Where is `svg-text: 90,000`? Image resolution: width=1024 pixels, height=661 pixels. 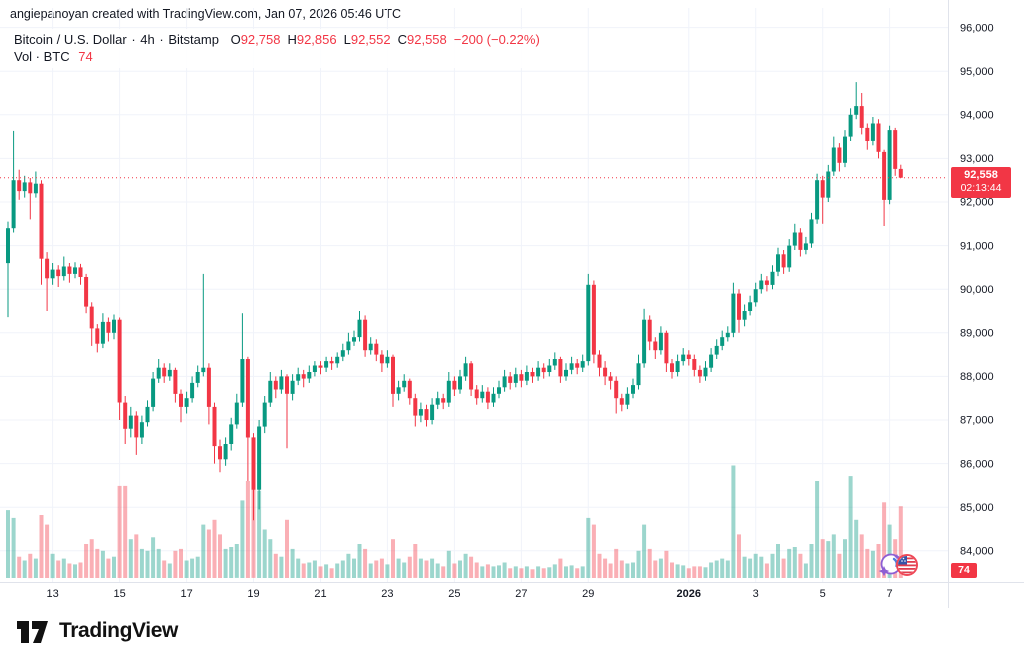
svg-text: 90,000 is located at coordinates (977, 290).